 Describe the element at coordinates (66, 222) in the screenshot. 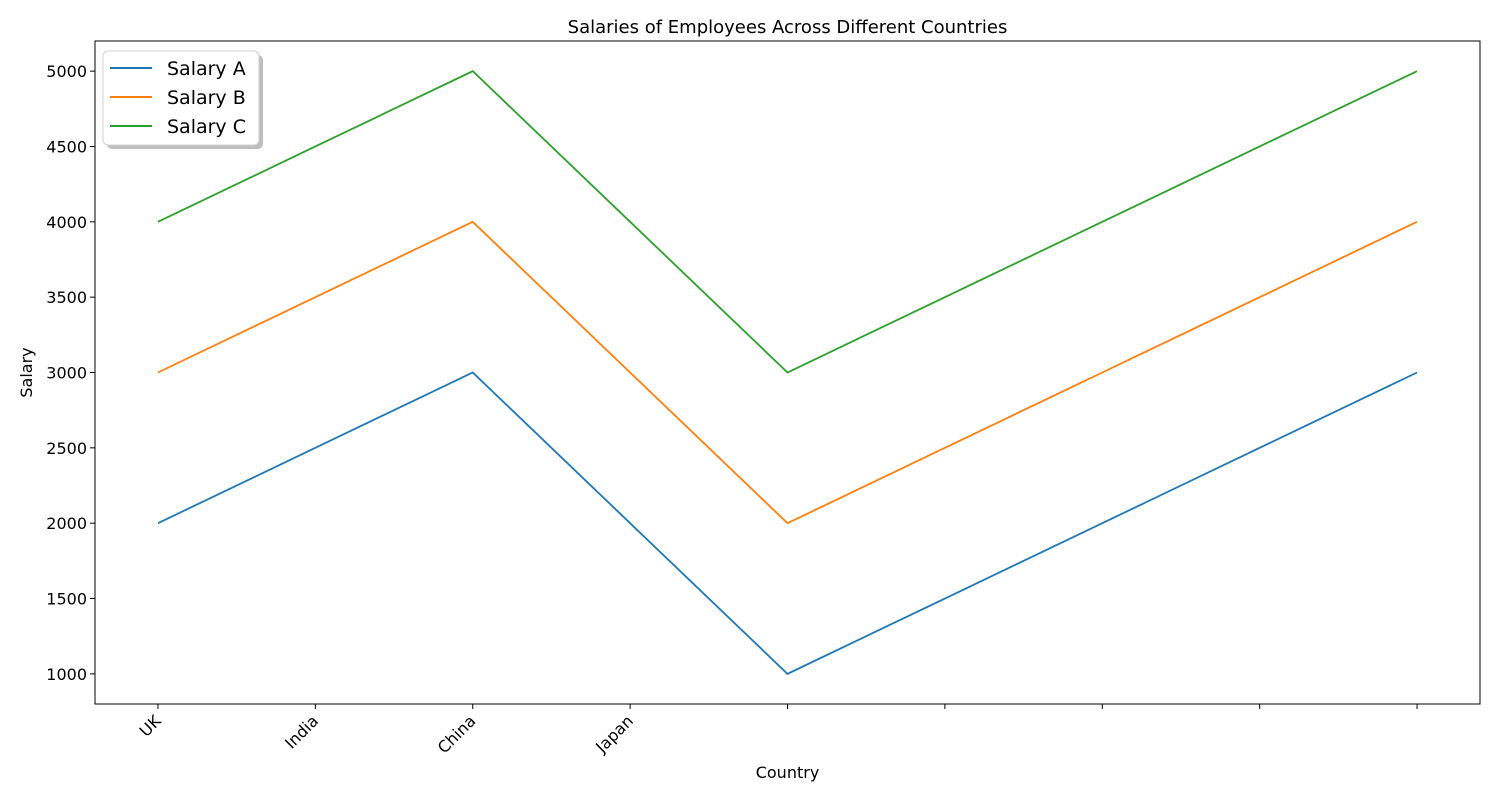

I see `y-tick-label: 4000` at that location.